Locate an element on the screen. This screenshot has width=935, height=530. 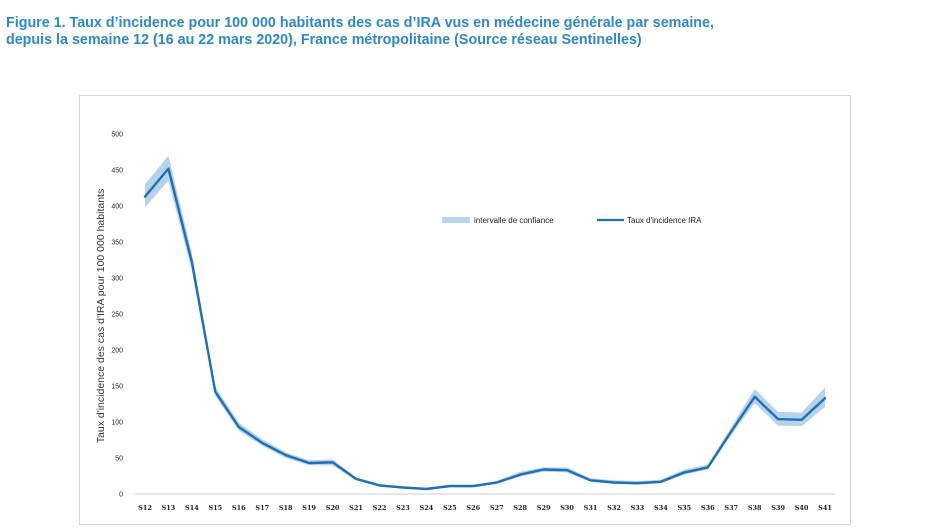
x-tick-label: S33 is located at coordinates (638, 508).